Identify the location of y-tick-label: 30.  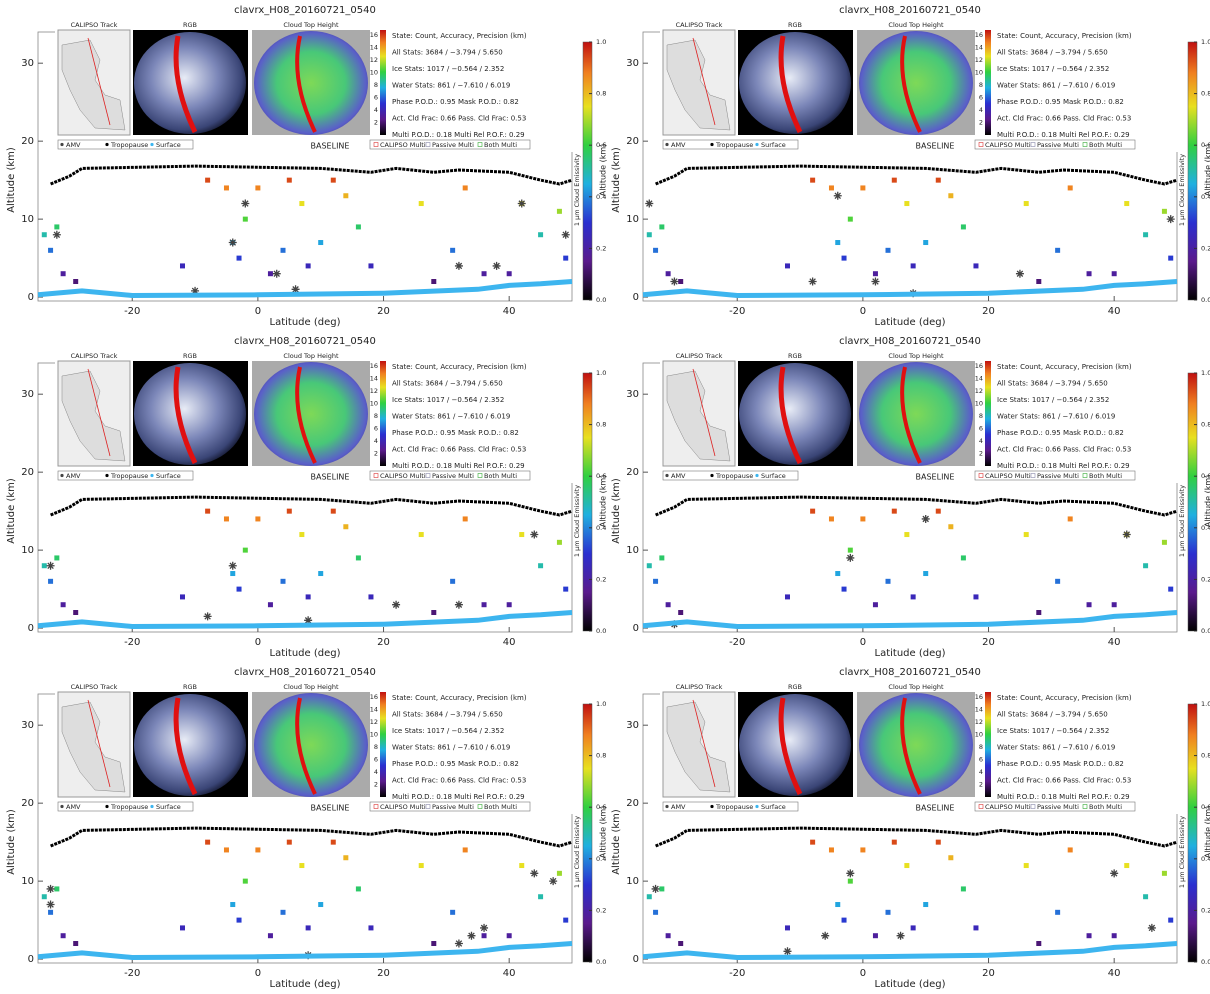
(632, 63).